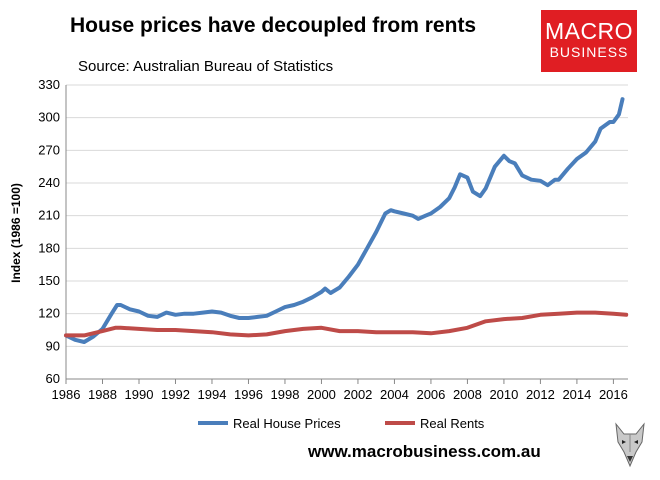  Describe the element at coordinates (321, 394) in the screenshot. I see `x-tick-2000: 2000` at that location.